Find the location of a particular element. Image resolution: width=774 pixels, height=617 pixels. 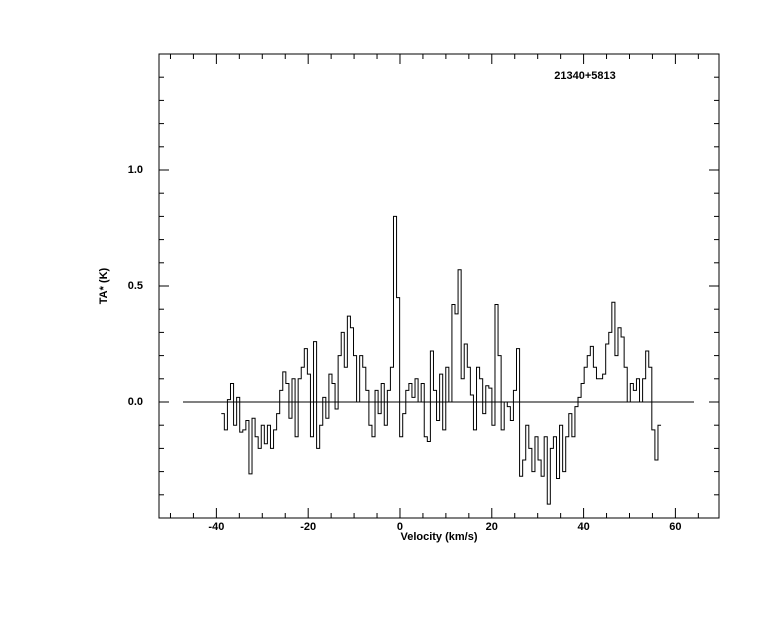

y-axis-label: TA* (K) is located at coordinates (104, 285).